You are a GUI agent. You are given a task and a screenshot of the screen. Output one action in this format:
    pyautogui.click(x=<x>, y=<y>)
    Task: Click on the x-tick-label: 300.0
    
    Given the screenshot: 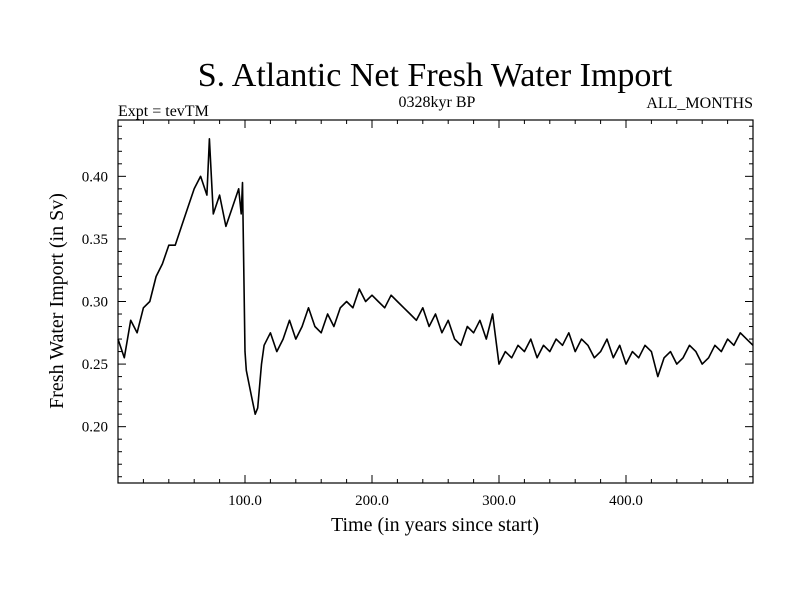 What is the action you would take?
    pyautogui.click(x=499, y=501)
    